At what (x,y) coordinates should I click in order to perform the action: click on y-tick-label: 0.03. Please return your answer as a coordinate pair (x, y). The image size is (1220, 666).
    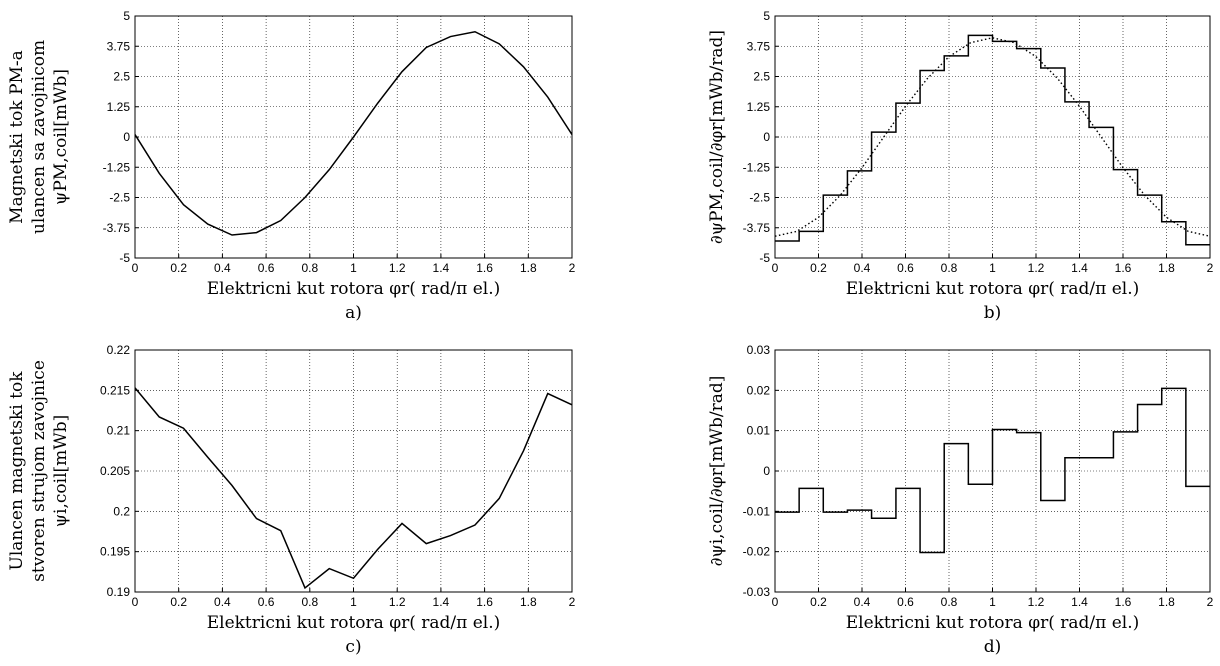
    Looking at the image, I should click on (759, 350).